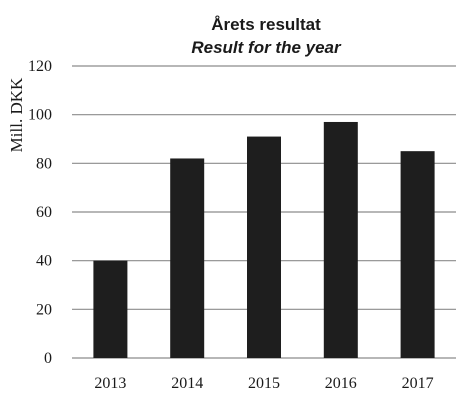 Image resolution: width=467 pixels, height=394 pixels. I want to click on x-axis-ticks: 2013 2014 2015 2016 2017, so click(263, 383).